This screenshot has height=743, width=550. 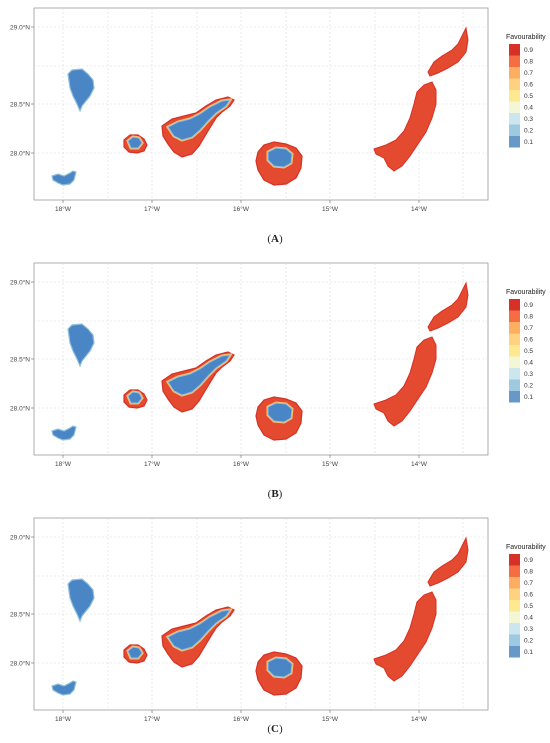 What do you see at coordinates (275, 494) in the screenshot?
I see `panel-b-caption: (B)` at bounding box center [275, 494].